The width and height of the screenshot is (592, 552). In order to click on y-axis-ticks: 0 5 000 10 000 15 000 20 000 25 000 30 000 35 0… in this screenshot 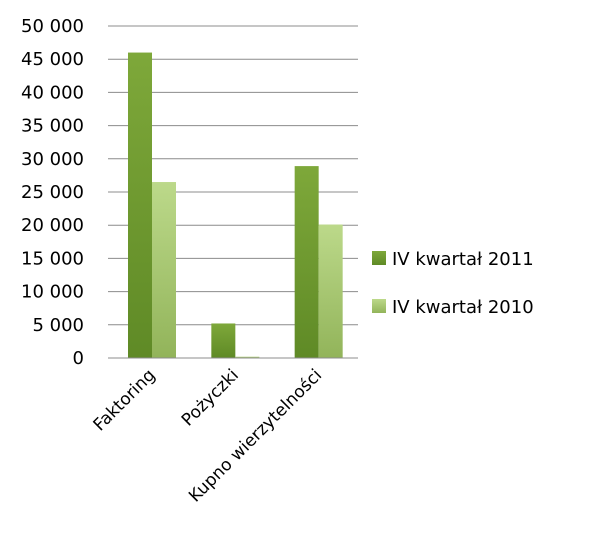, I will do `click(52, 192)`.